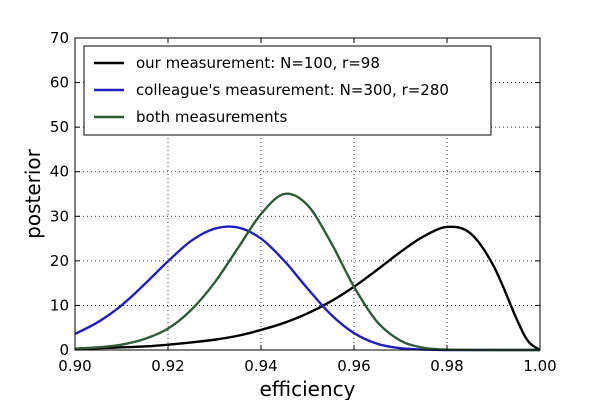  Describe the element at coordinates (212, 117) in the screenshot. I see `legend-label-2: both measurements` at that location.